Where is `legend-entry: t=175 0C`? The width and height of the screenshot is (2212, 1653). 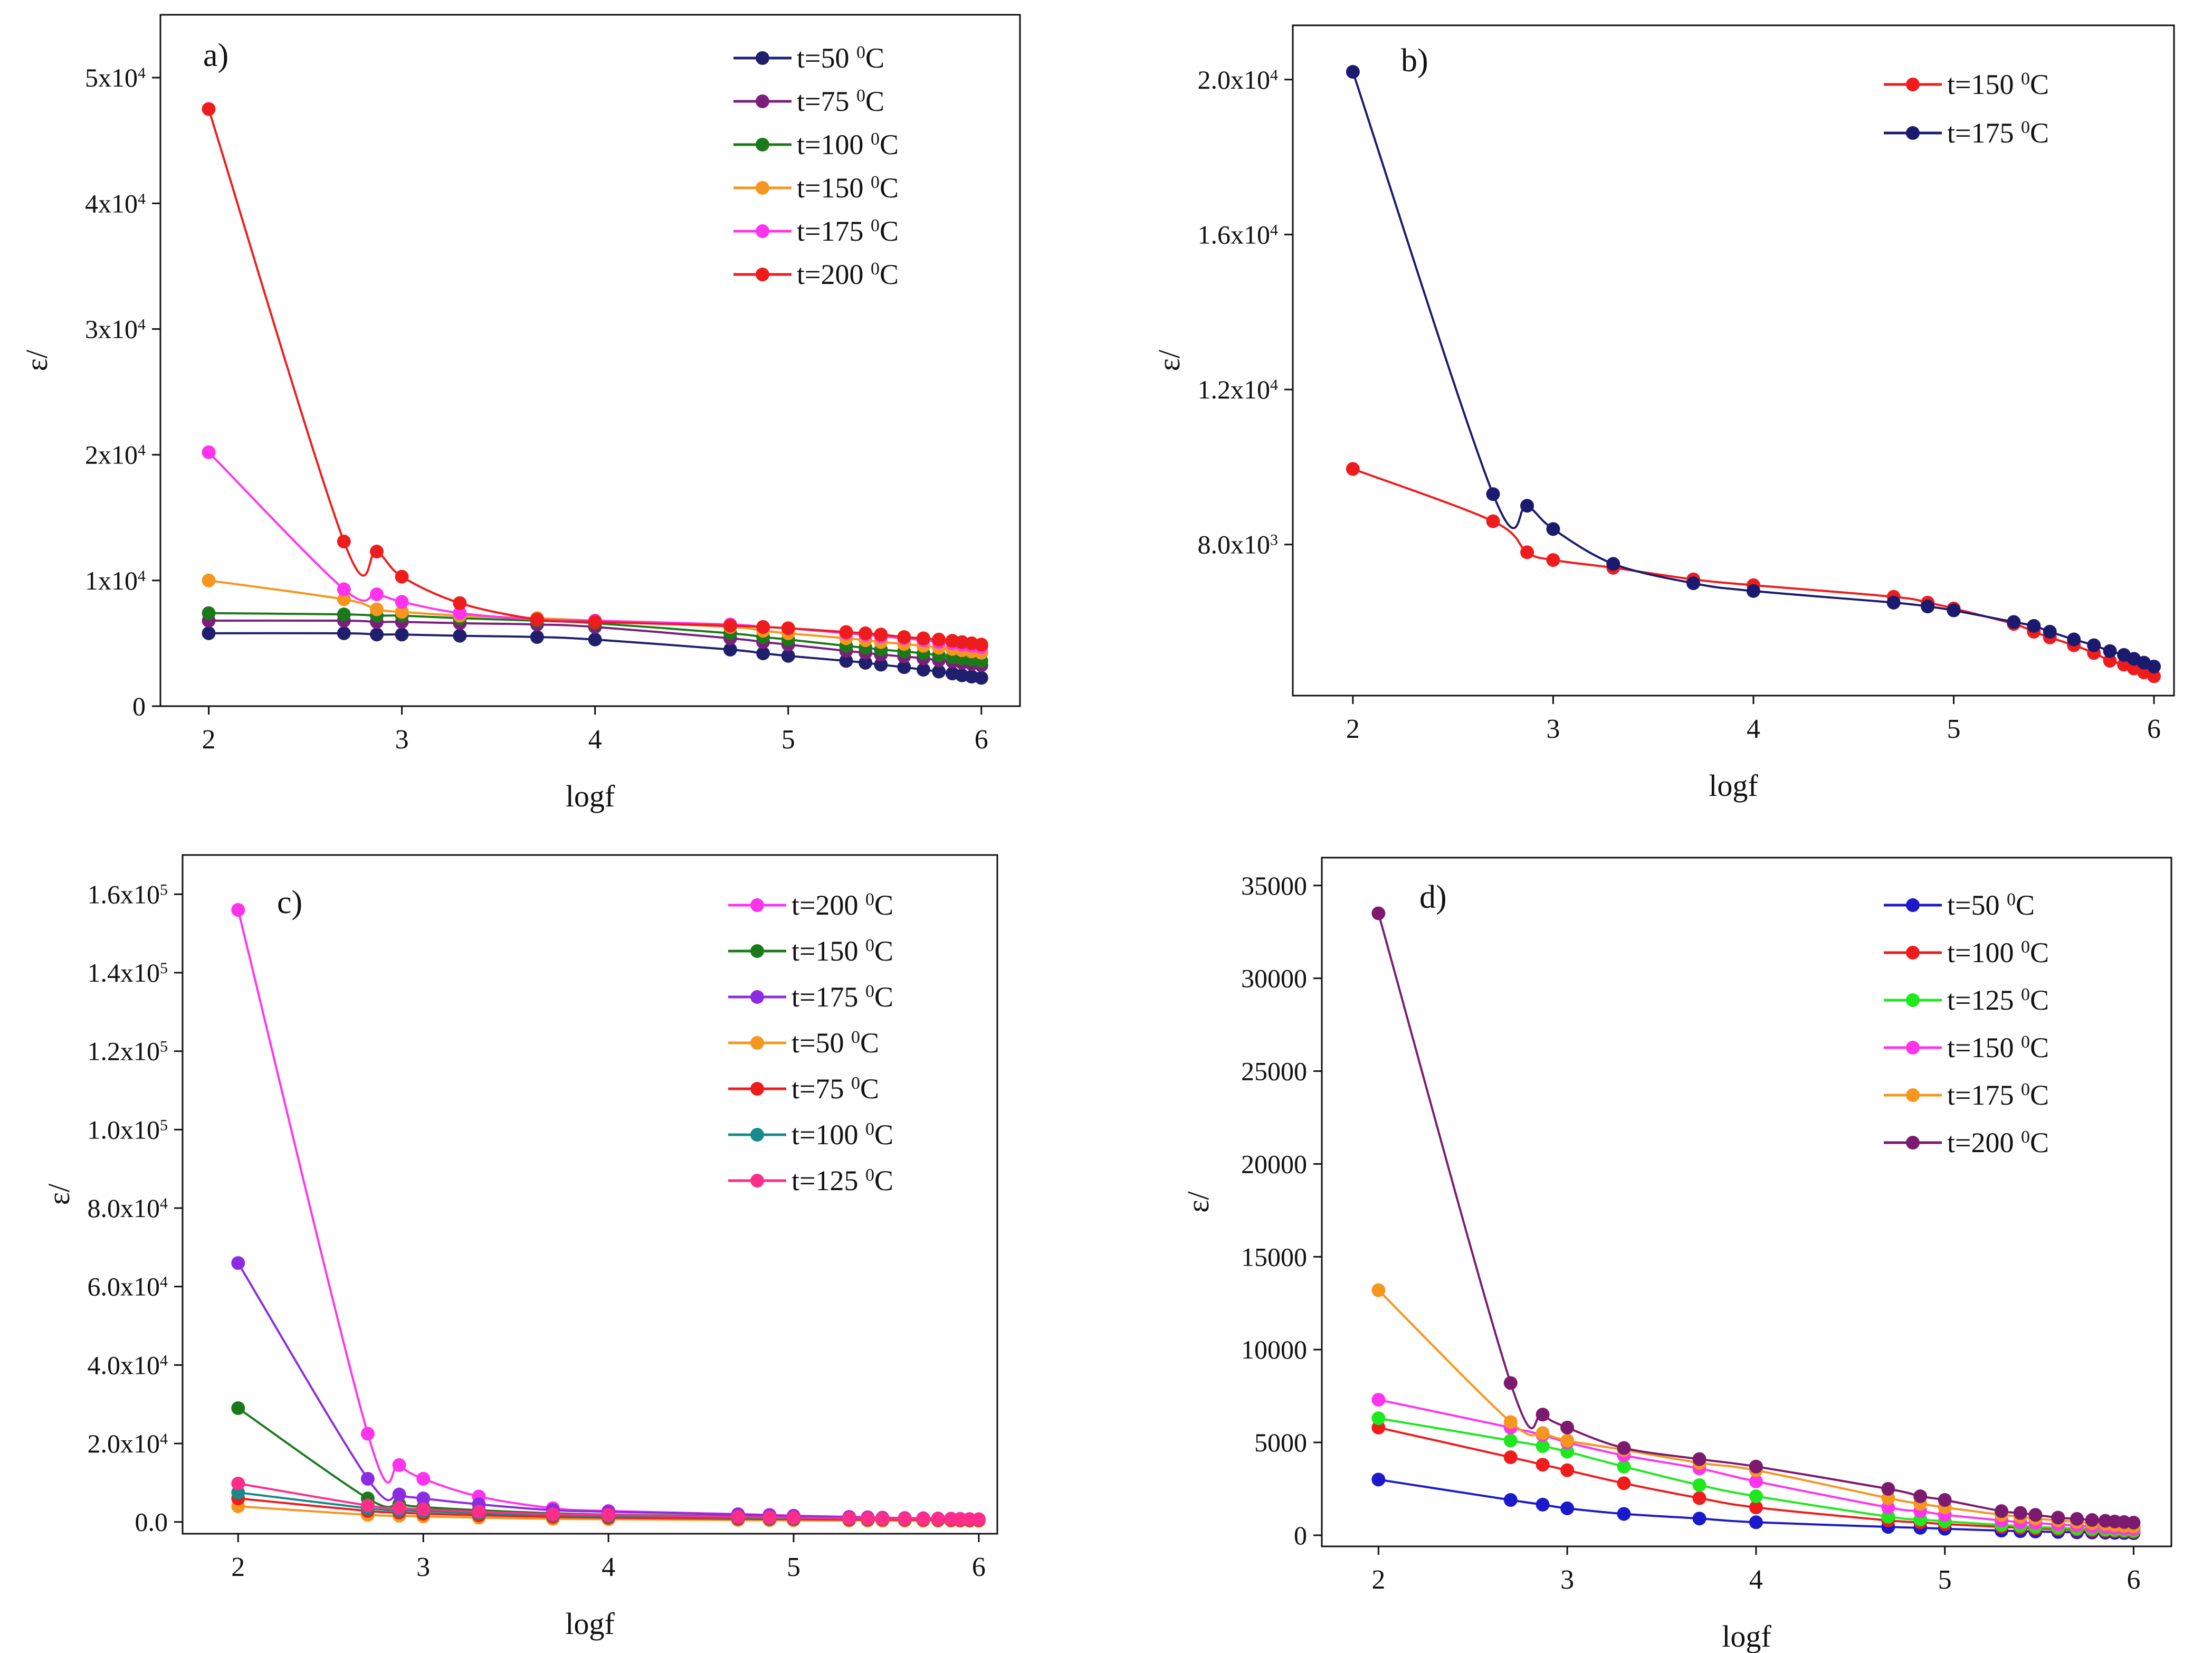
legend-entry: t=175 0C is located at coordinates (1967, 1095).